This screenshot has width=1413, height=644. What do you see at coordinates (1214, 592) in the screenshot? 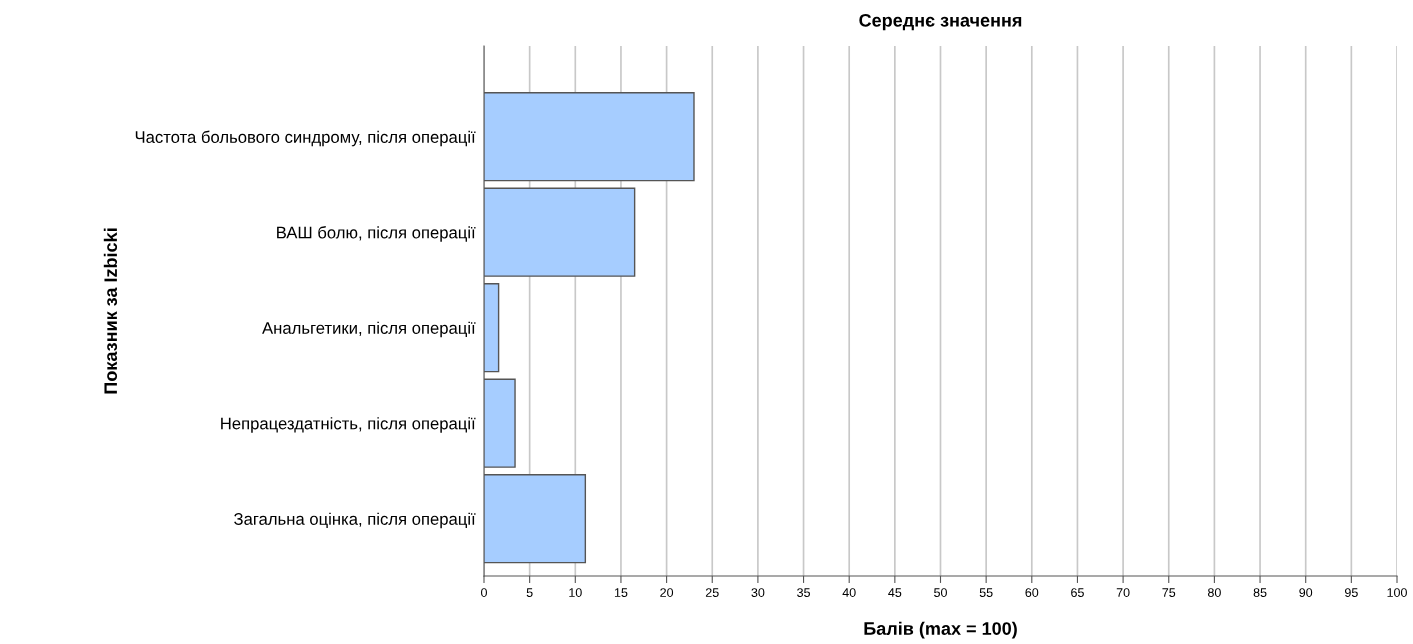
I see `x-tick-label: 80` at bounding box center [1214, 592].